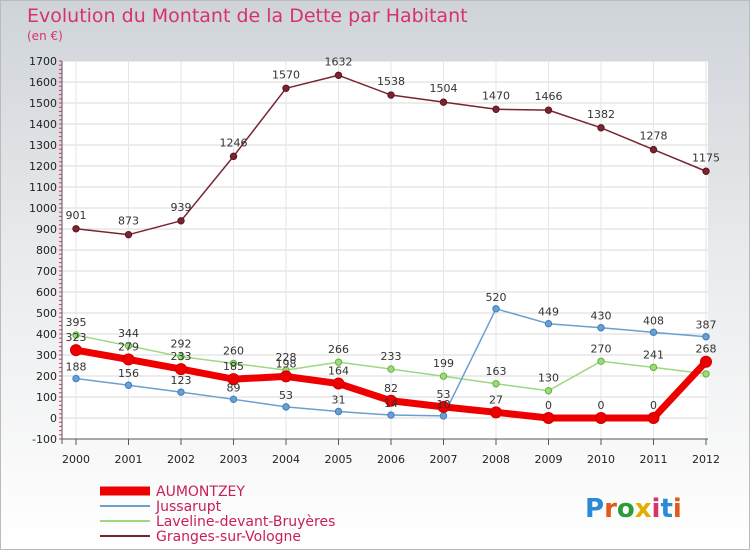  Describe the element at coordinates (43, 208) in the screenshot. I see `y-tick-label: 1000` at that location.